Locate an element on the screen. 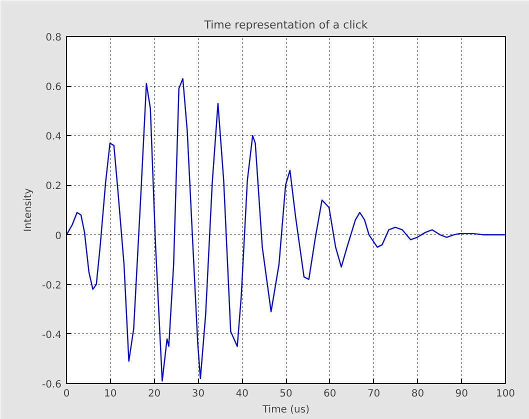 Image resolution: width=529 pixels, height=419 pixels. y-tick-label: 0.4 is located at coordinates (54, 137).